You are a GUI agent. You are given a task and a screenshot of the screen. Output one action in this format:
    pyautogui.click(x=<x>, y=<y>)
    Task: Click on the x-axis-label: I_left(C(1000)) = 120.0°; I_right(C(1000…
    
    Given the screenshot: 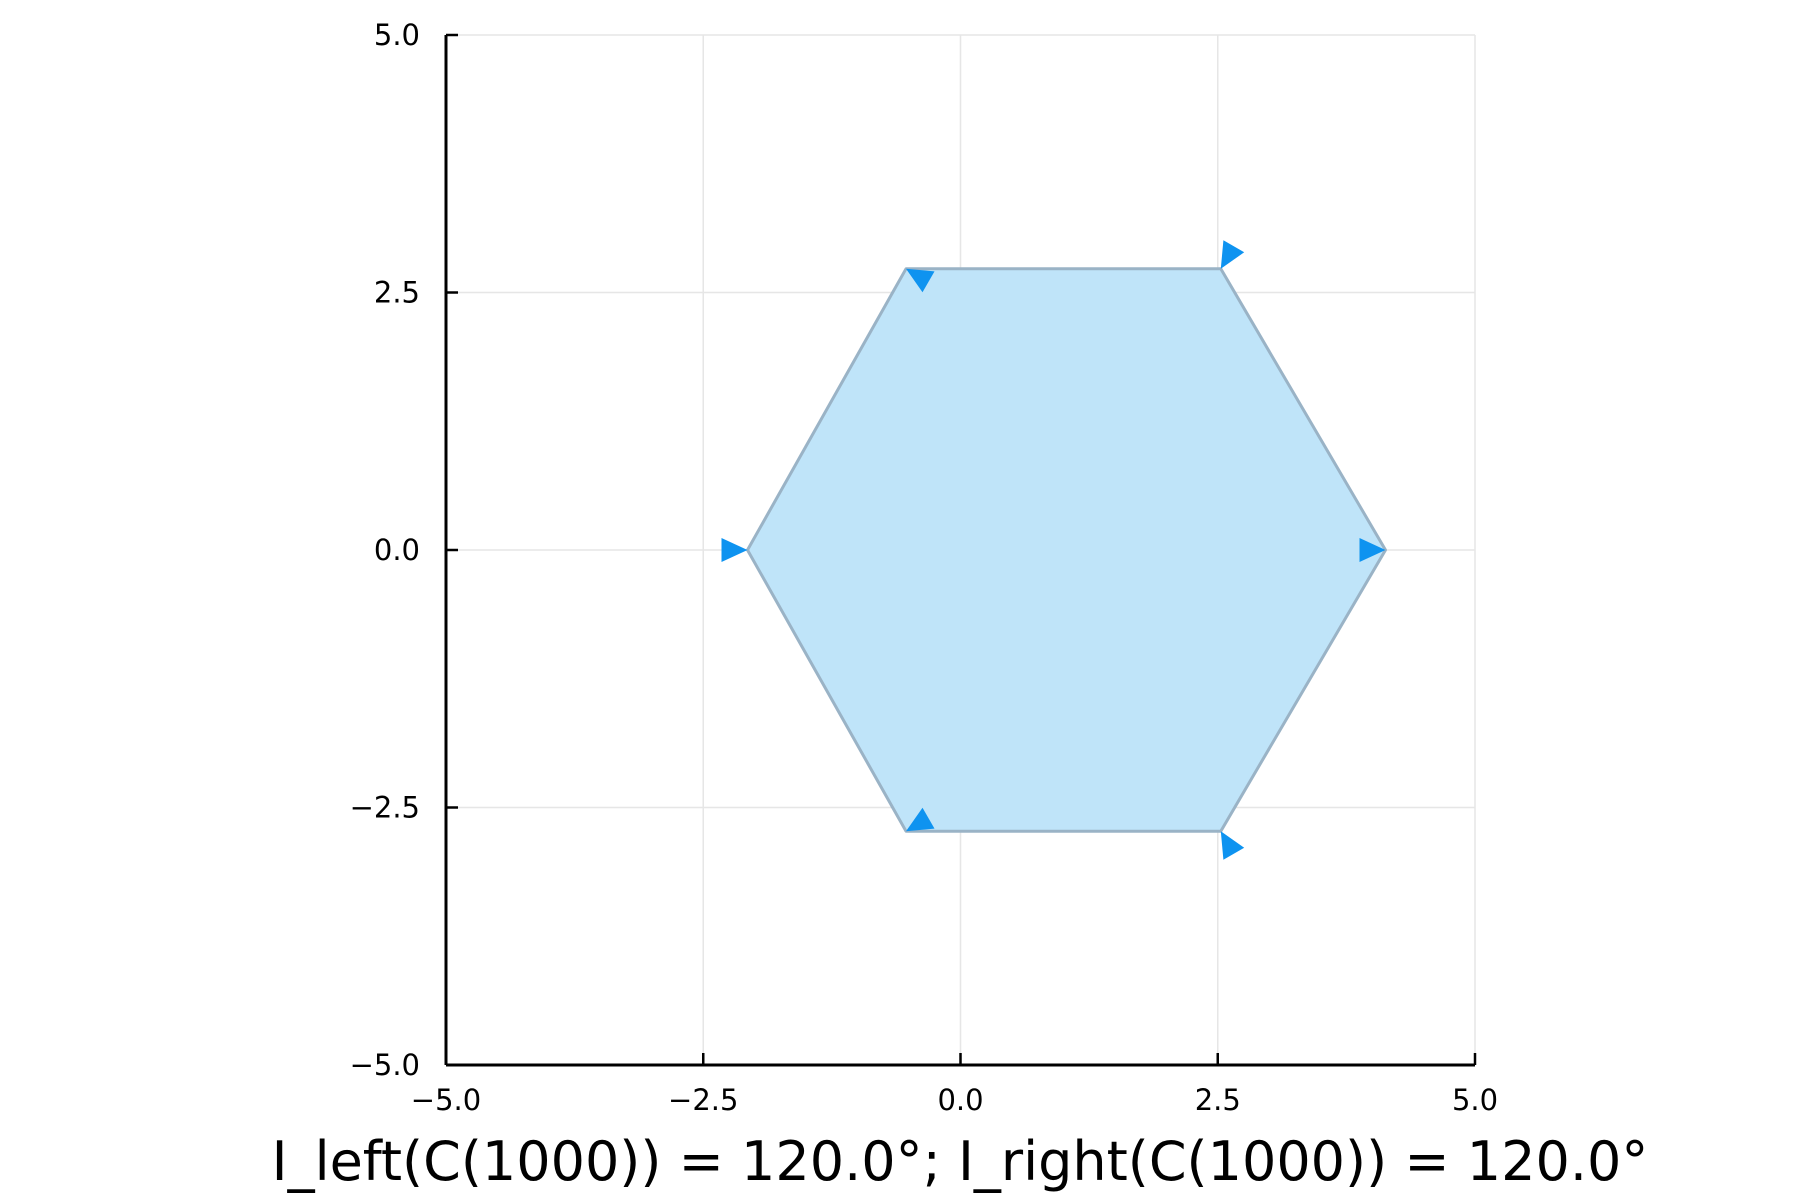 What is the action you would take?
    pyautogui.click(x=960, y=1161)
    